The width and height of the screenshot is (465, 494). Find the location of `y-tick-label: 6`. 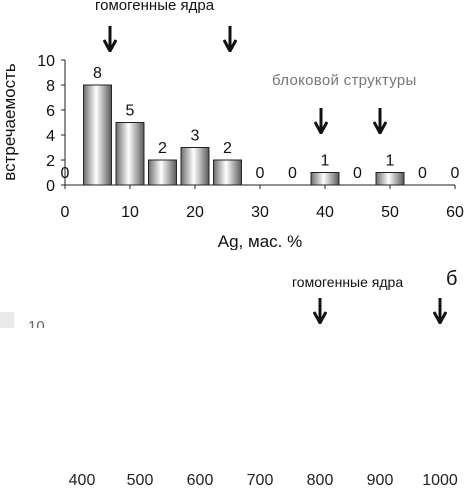

y-tick-label: 6 is located at coordinates (50, 111).